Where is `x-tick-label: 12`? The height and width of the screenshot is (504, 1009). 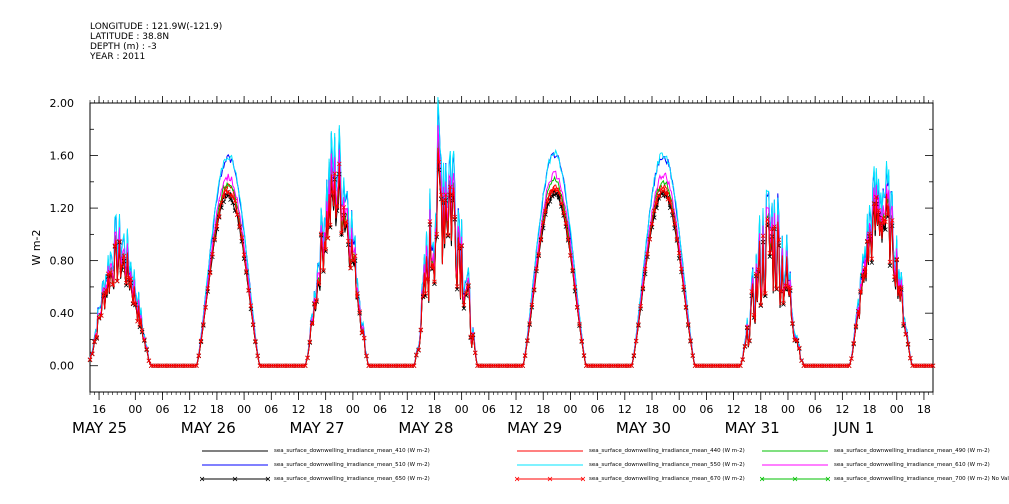 x-tick-label: 12 is located at coordinates (734, 409).